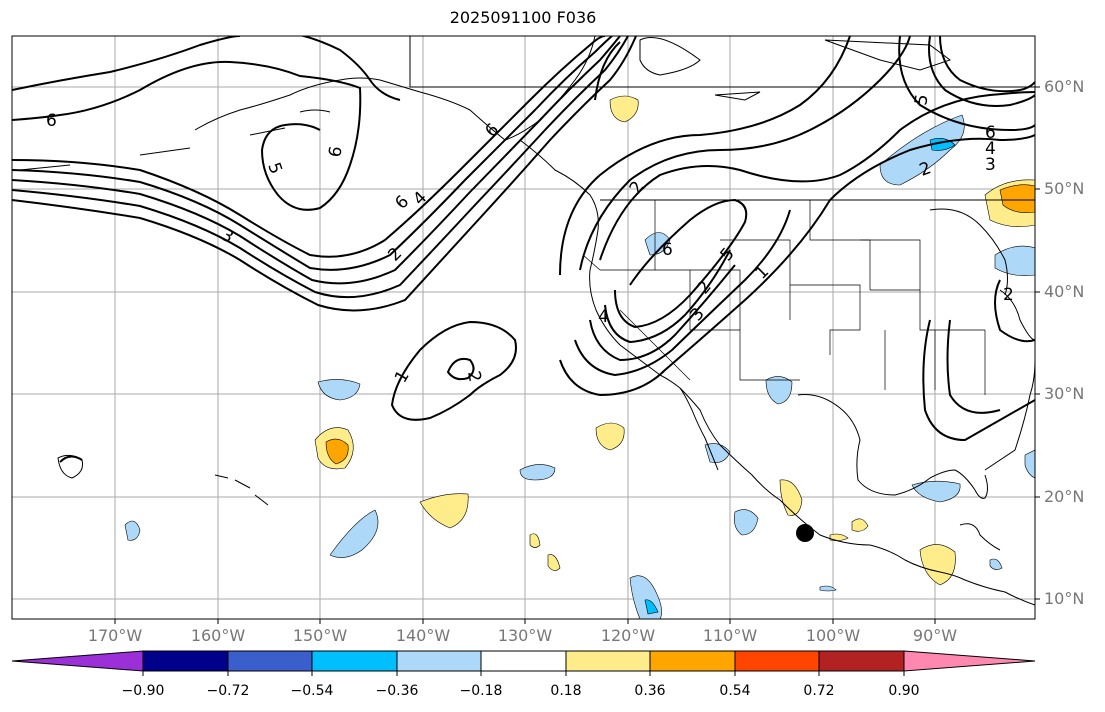  I want to click on lon-label: 160°W, so click(218, 635).